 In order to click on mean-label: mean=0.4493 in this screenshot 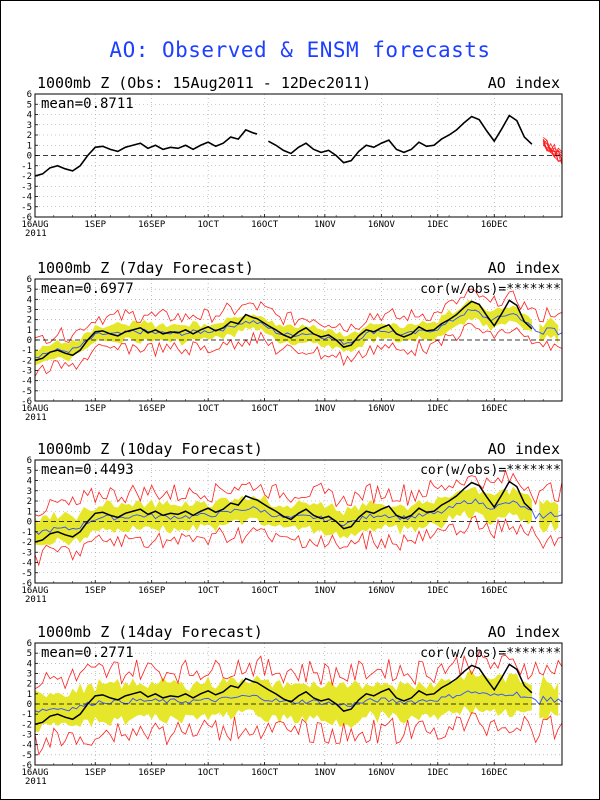, I will do `click(87, 470)`.